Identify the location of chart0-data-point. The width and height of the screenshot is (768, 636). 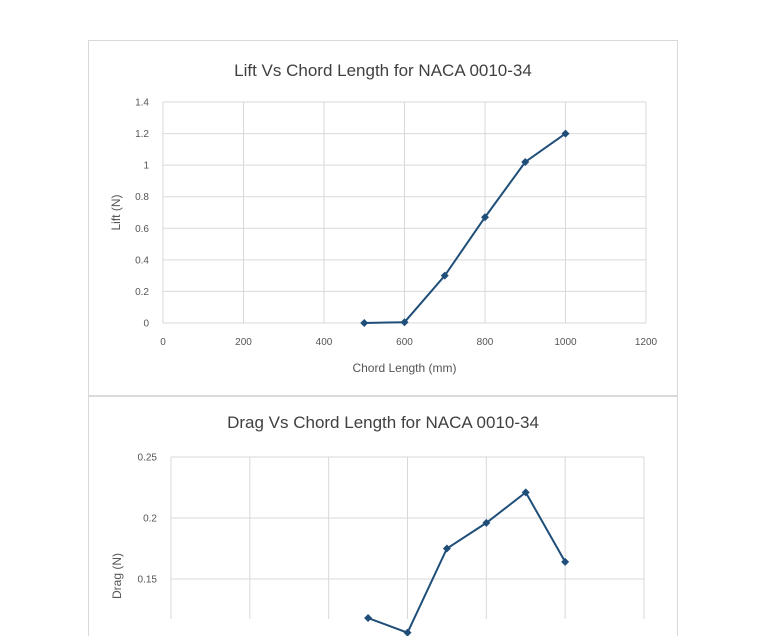
(364, 323).